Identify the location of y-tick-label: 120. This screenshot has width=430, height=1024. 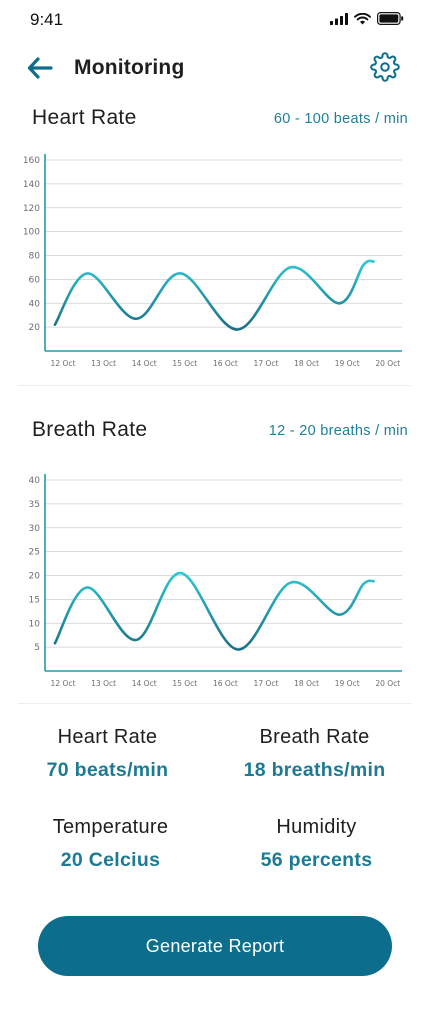
(31, 209).